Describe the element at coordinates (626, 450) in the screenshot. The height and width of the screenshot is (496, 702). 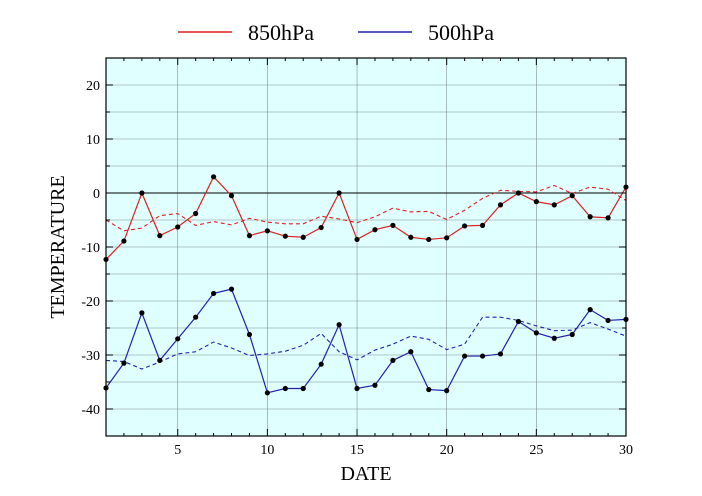
I see `x-tick-label: 30` at that location.